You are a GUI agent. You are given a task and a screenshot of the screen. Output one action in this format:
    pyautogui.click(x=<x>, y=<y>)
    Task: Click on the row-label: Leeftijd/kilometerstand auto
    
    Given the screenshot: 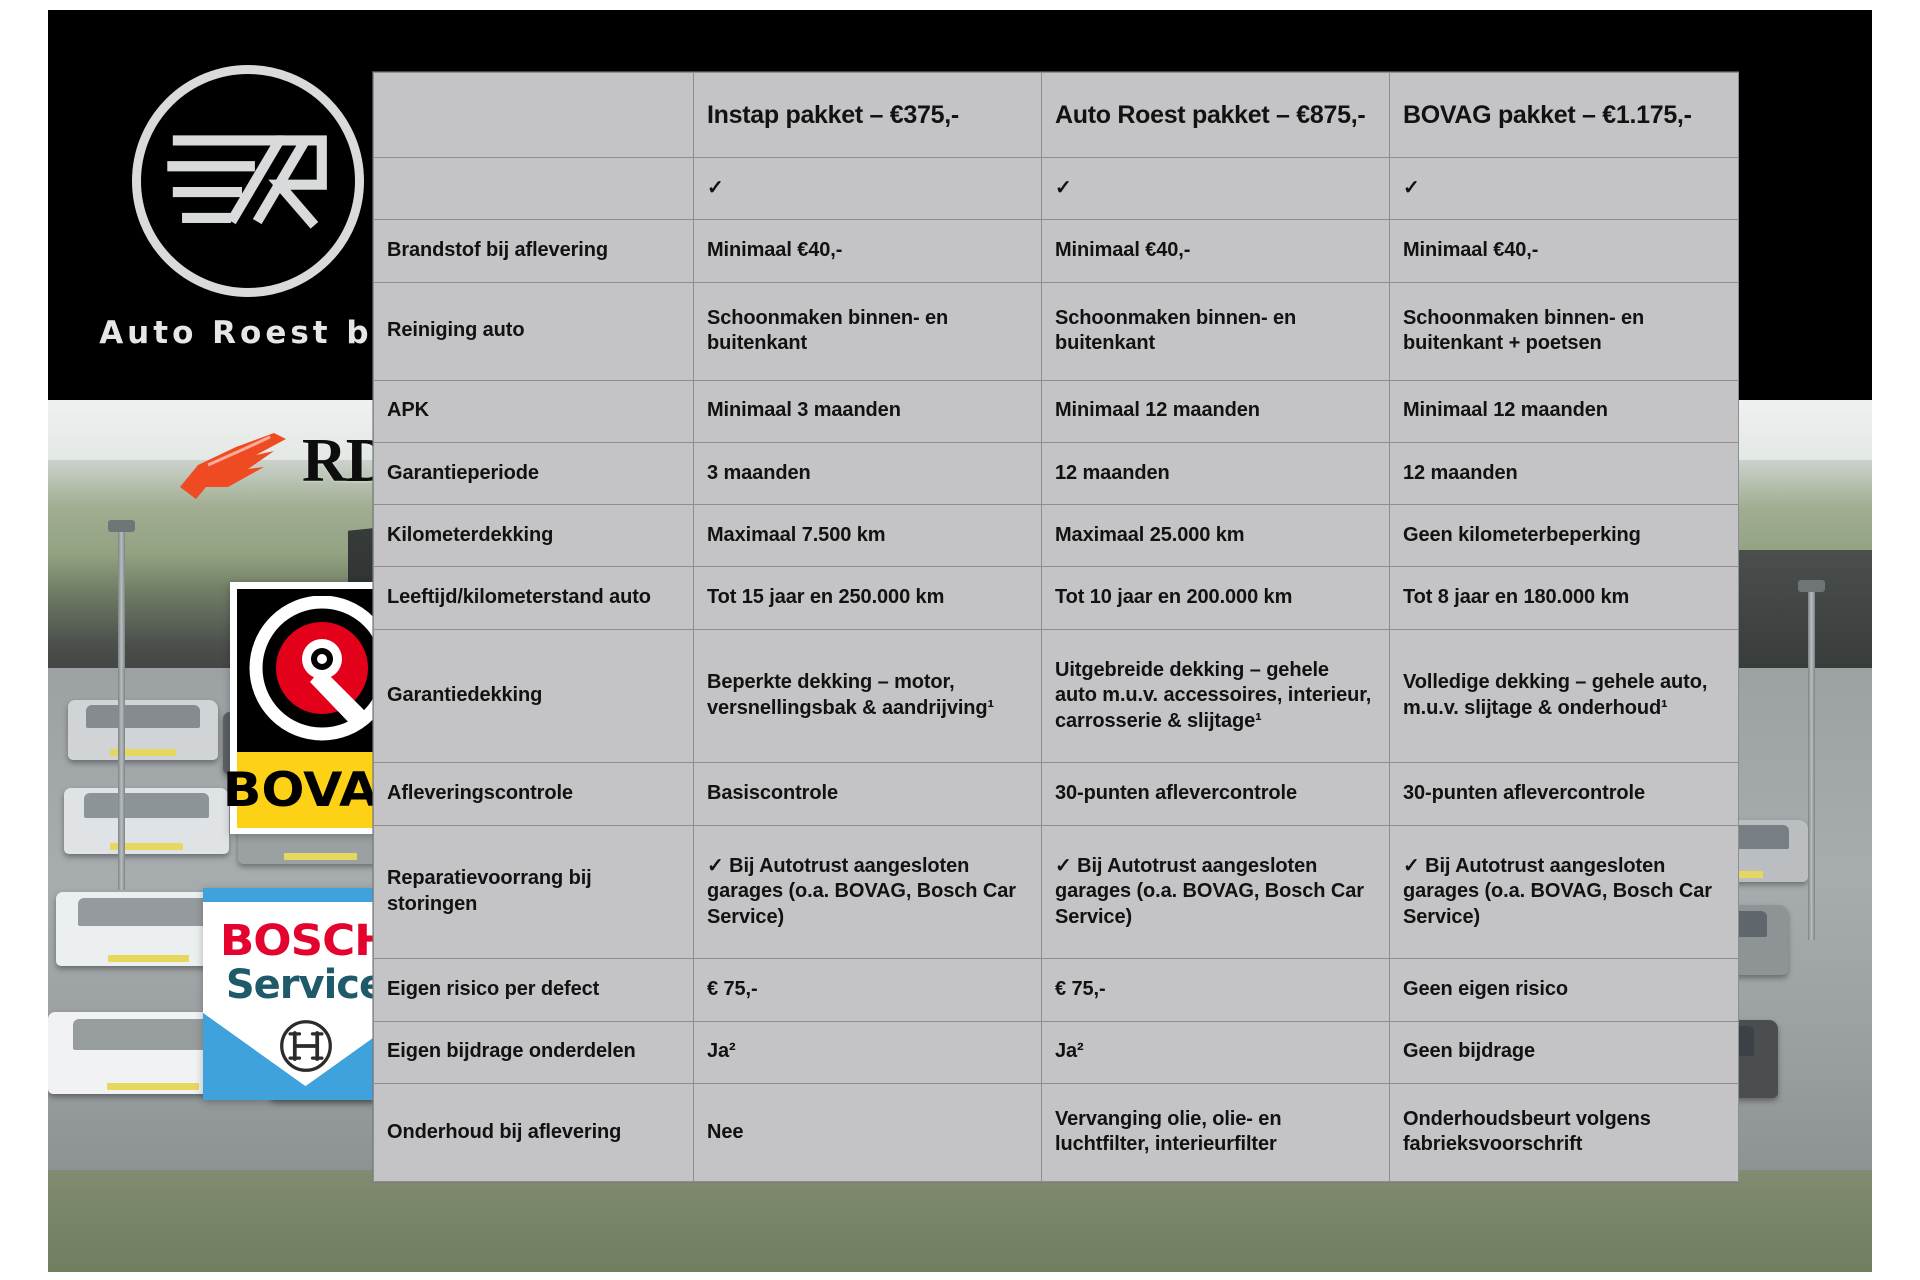 What is the action you would take?
    pyautogui.click(x=533, y=598)
    